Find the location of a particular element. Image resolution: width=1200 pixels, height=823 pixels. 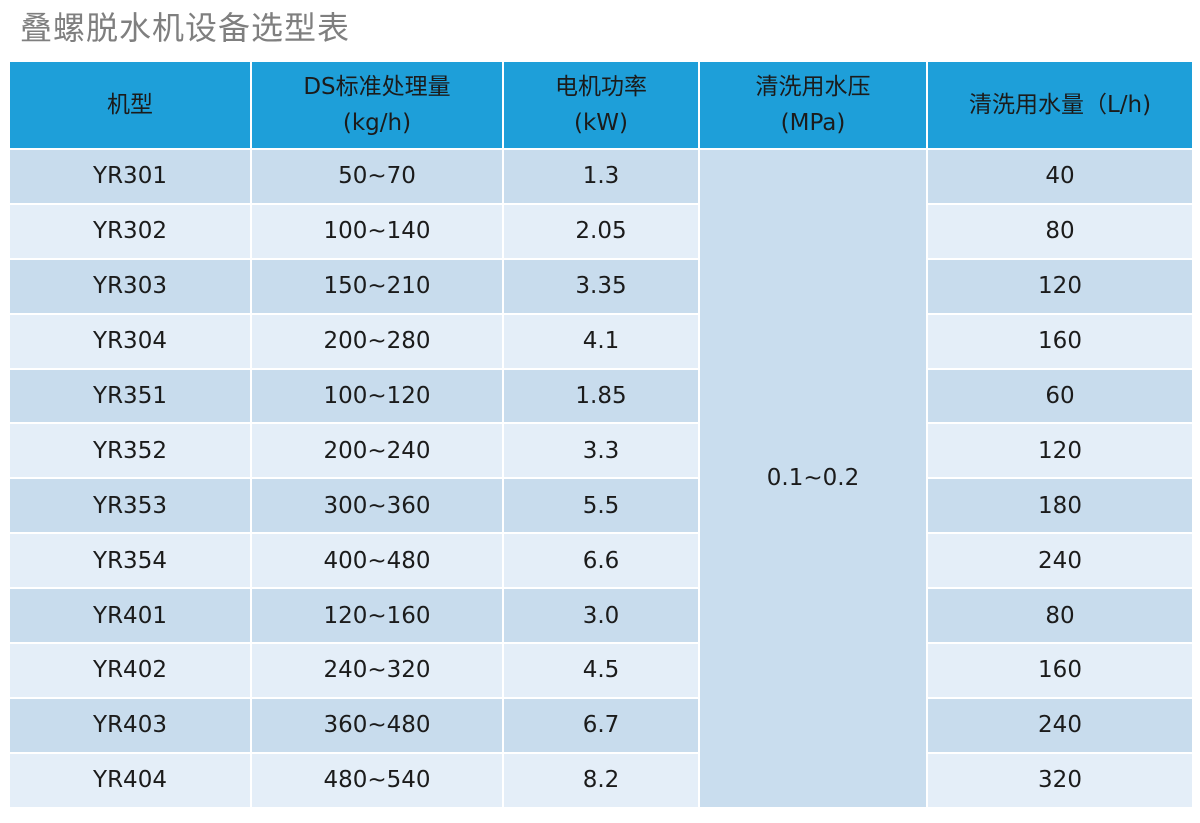

cell-ds: 200~280 is located at coordinates (377, 341).